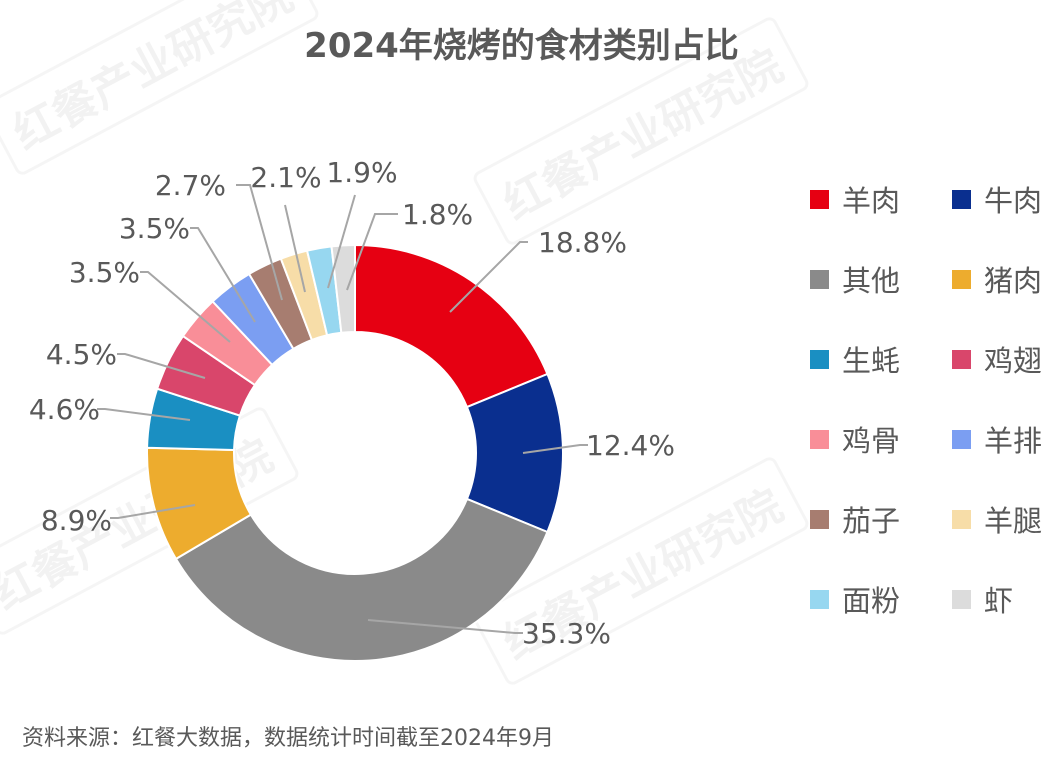 Image resolution: width=1043 pixels, height=759 pixels. Describe the element at coordinates (1013, 361) in the screenshot. I see `legend-label: 鸡翅` at that location.